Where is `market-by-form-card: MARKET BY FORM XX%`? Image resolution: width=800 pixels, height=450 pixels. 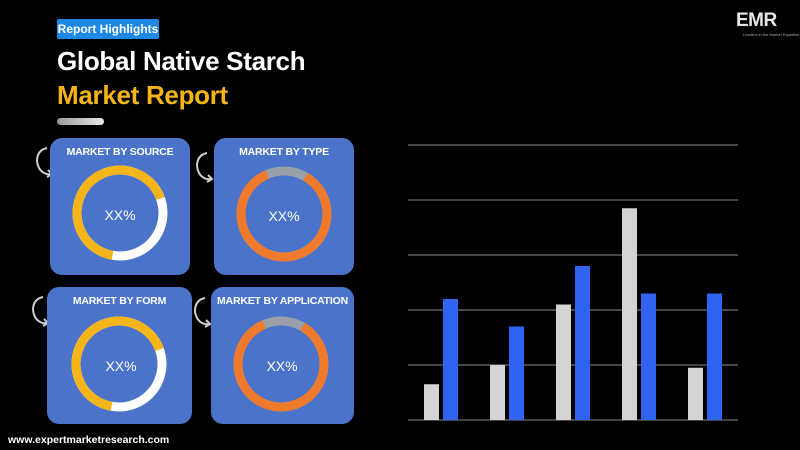 market-by-form-card: MARKET BY FORM XX% is located at coordinates (119, 355).